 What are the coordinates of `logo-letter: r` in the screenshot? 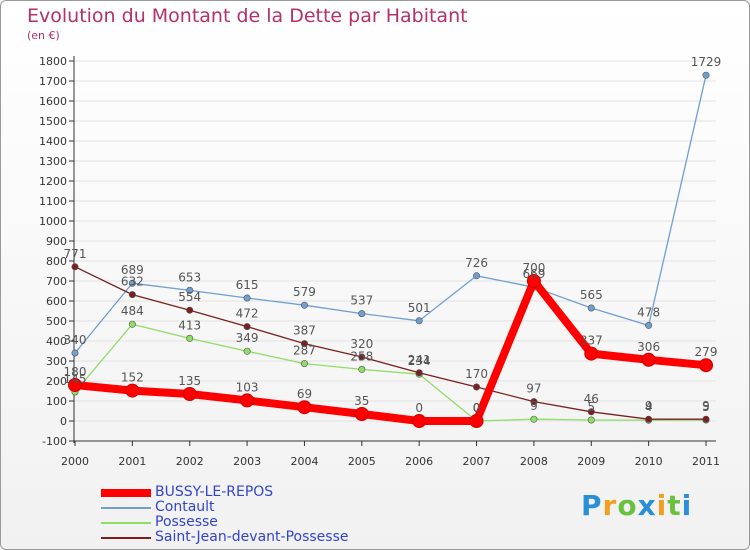 It's located at (610, 505).